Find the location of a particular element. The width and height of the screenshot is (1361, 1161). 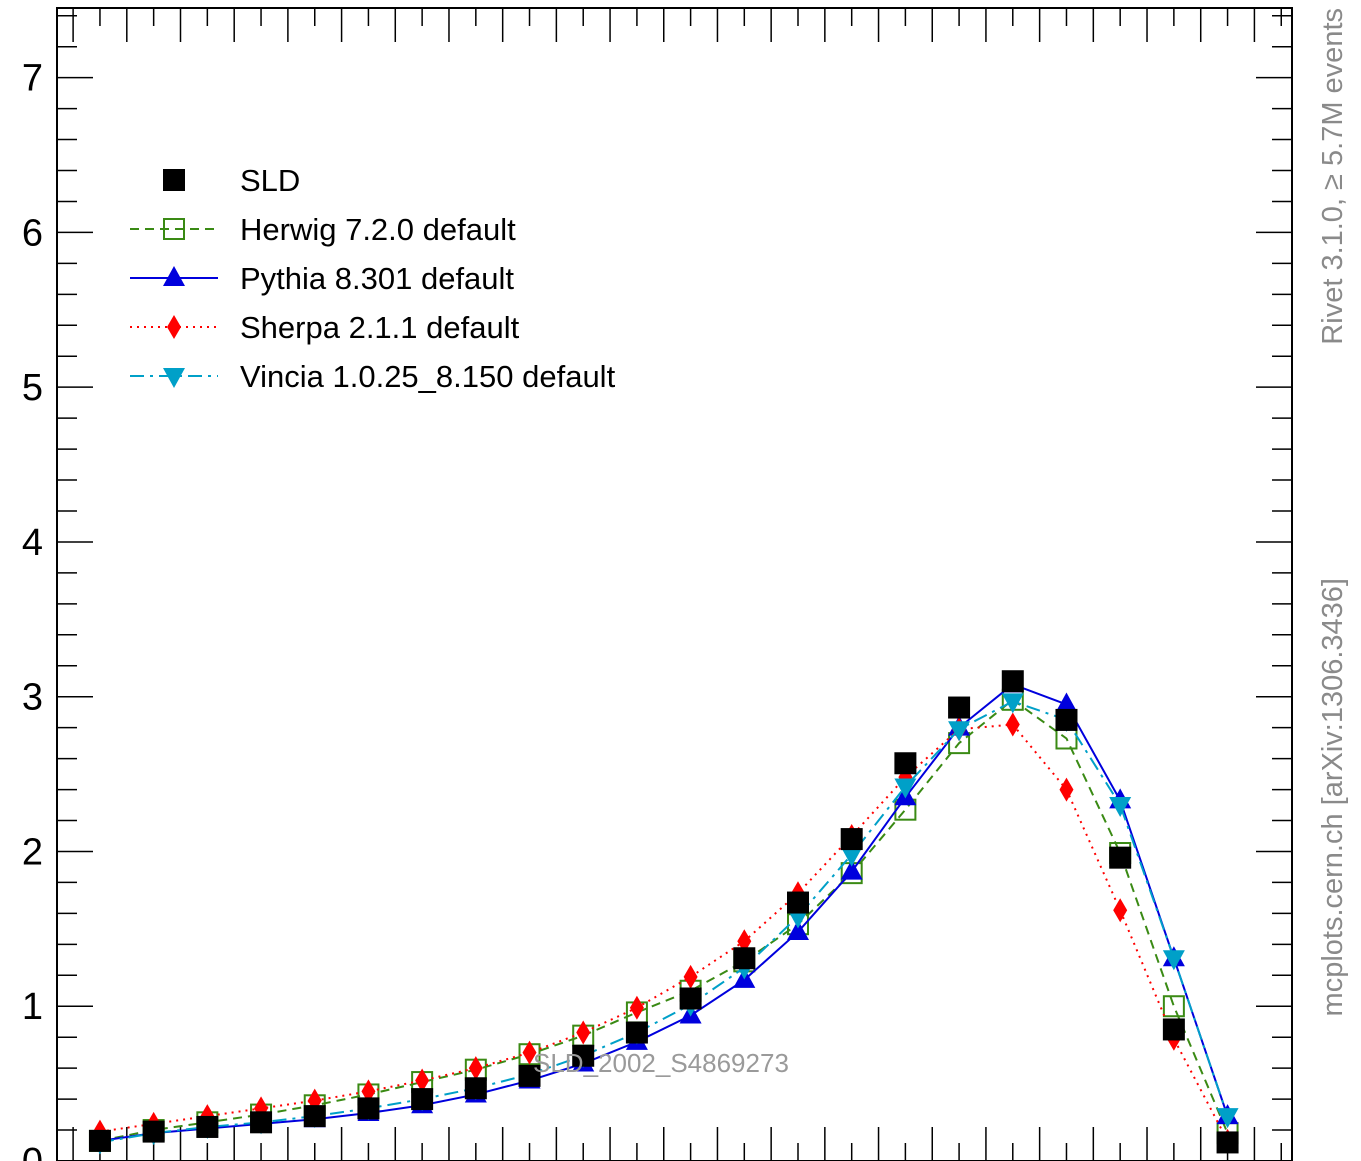

y-tick-label: 5 is located at coordinates (32, 388).